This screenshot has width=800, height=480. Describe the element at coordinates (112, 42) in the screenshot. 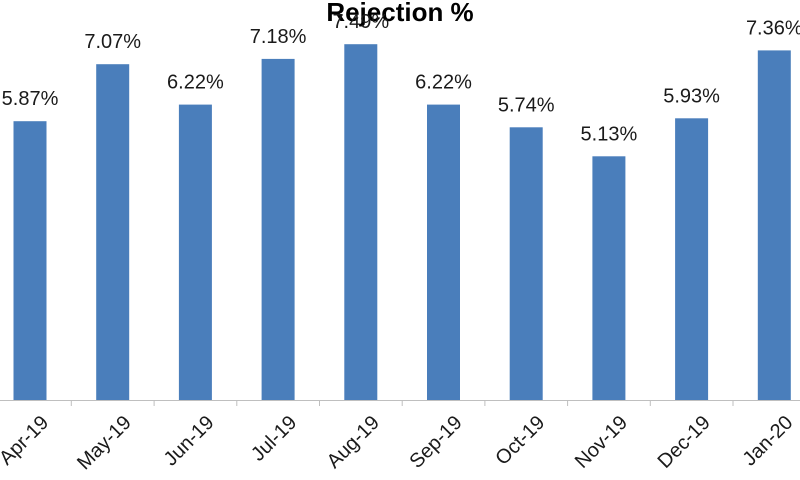

I see `data-label-may-19: 7.07%` at that location.